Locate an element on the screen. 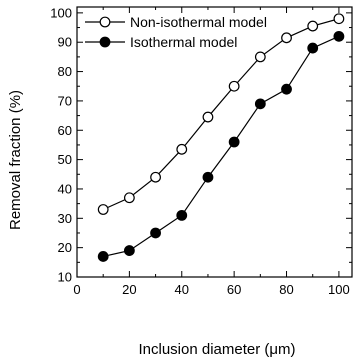 The image size is (359, 360). x-tick-label: 100 is located at coordinates (339, 289).